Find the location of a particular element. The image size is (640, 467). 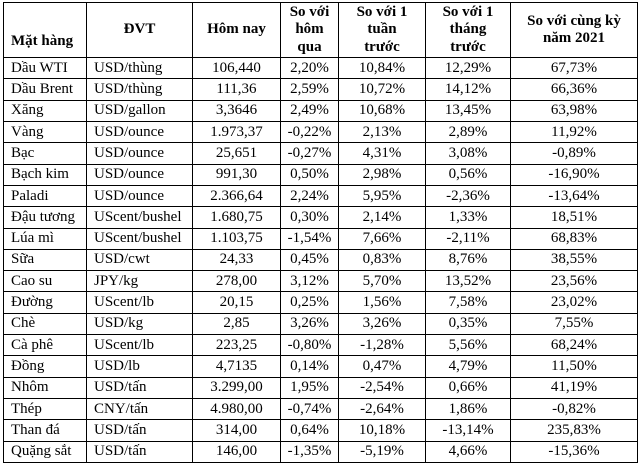

cell-vs-2021: -13,64% is located at coordinates (574, 196).